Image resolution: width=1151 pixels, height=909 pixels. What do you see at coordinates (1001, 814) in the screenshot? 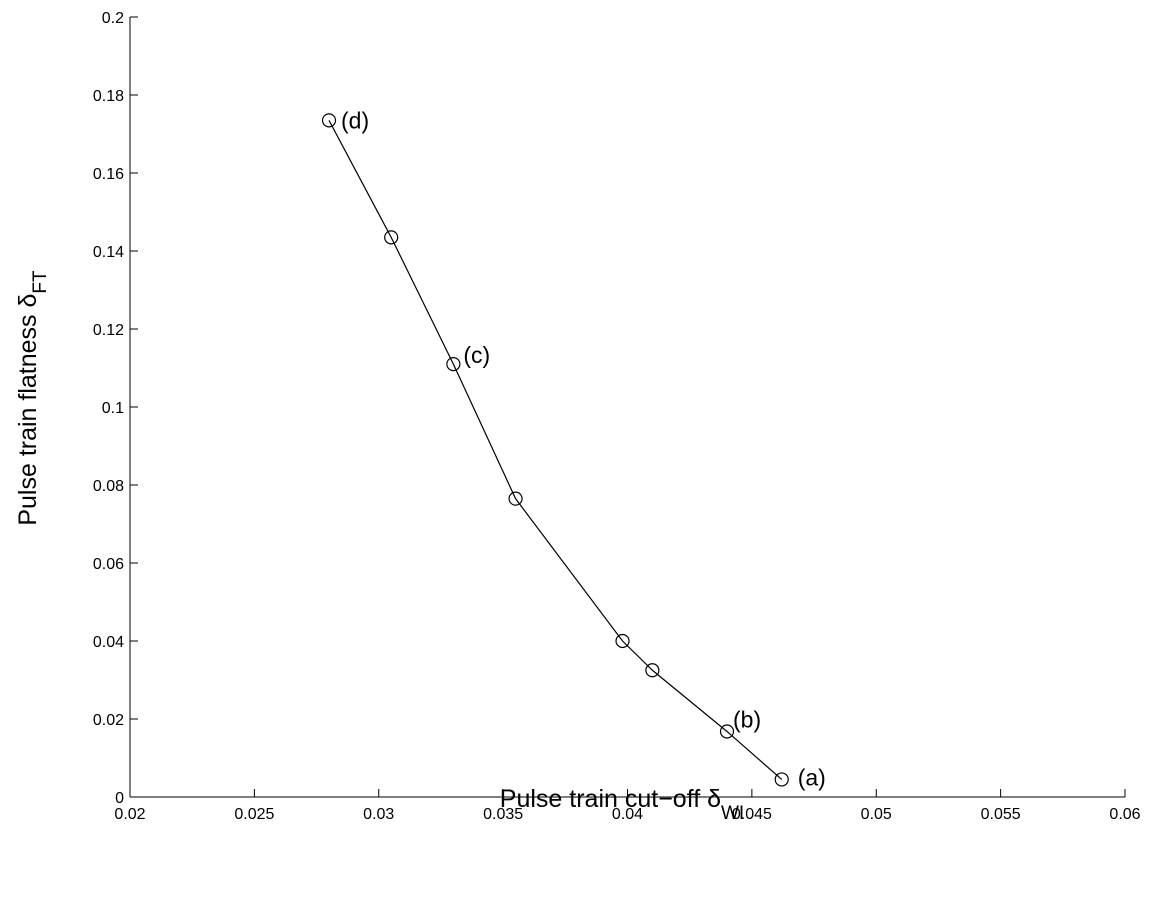
I see `x-tick-label: 0.055` at bounding box center [1001, 814].